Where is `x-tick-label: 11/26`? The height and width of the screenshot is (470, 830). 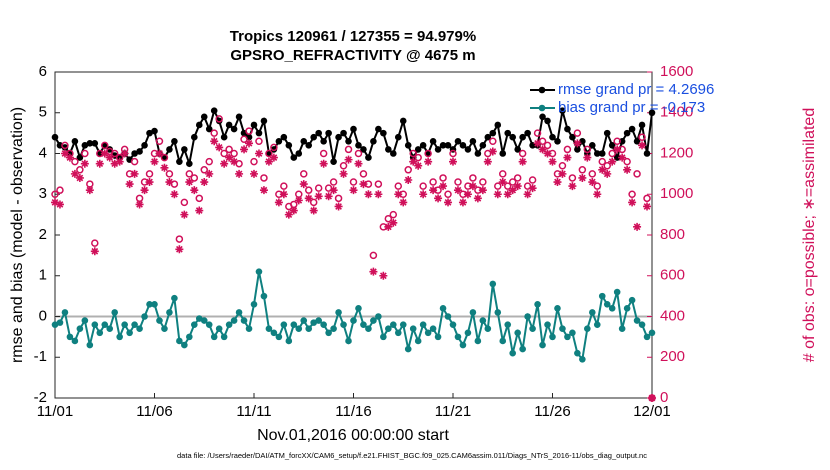 x-tick-label: 11/26 is located at coordinates (552, 411).